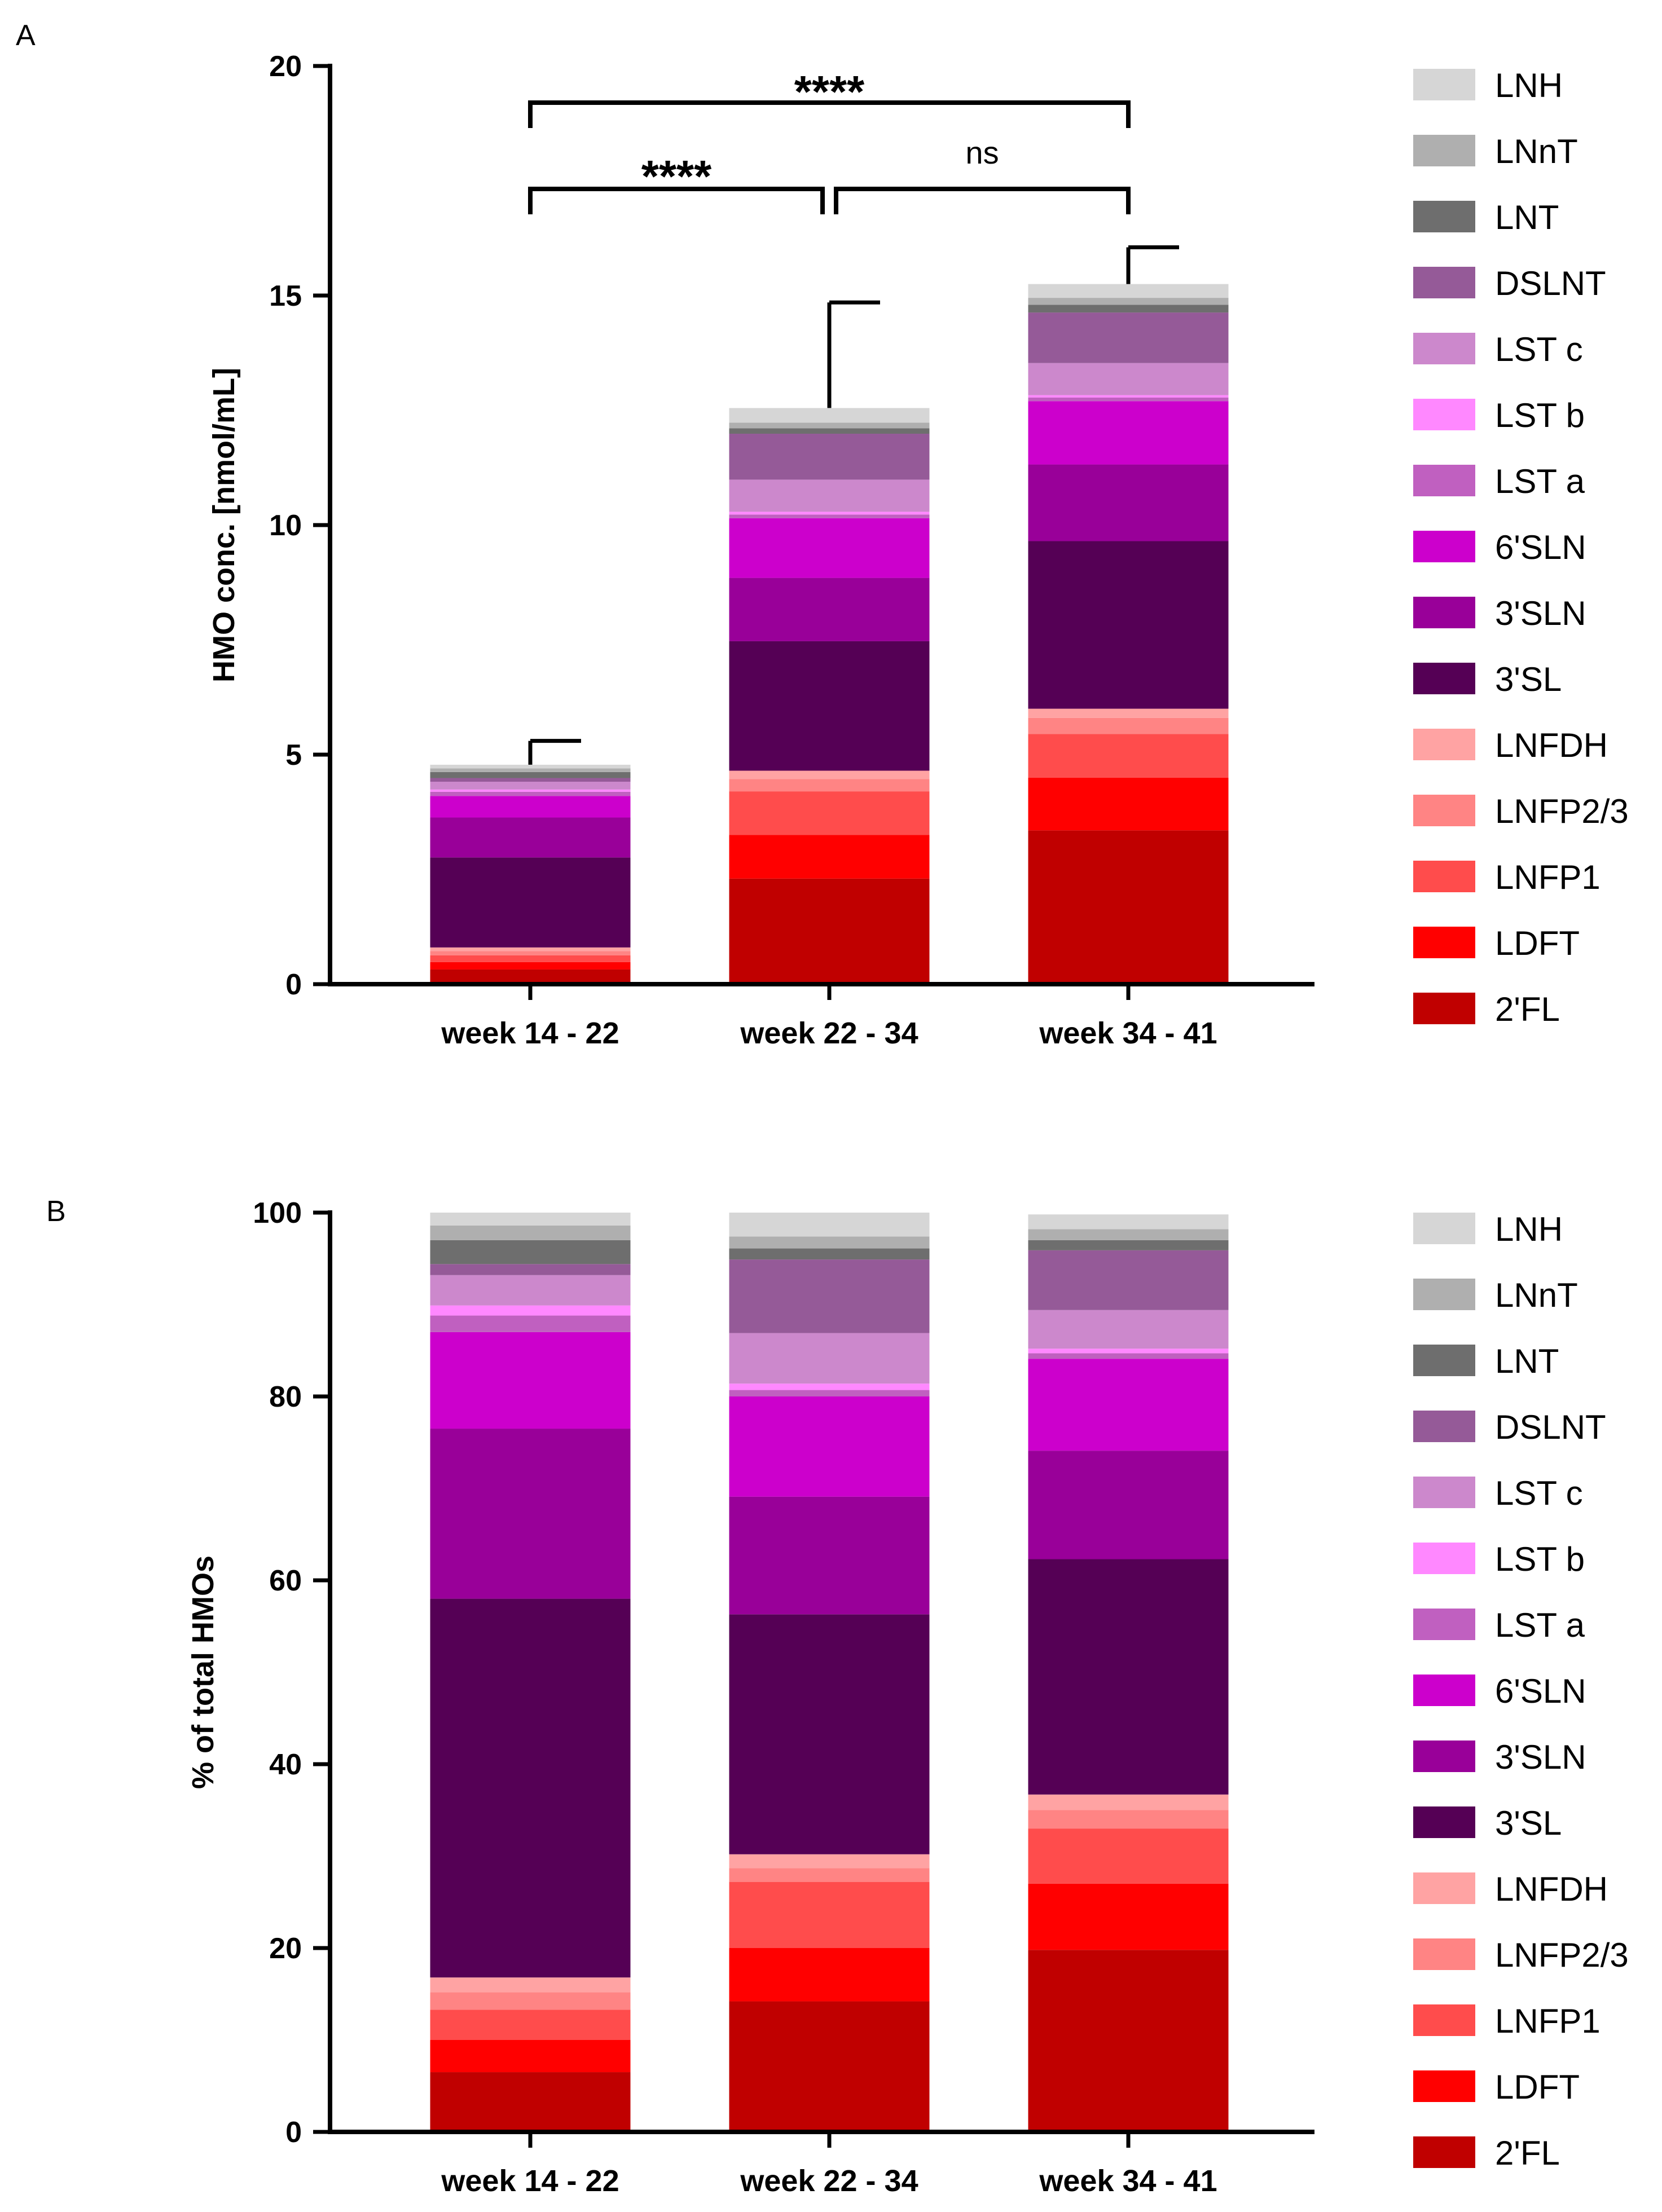 The width and height of the screenshot is (1662, 2212). I want to click on panel-b-legend-swatch-lnt, so click(1444, 1360).